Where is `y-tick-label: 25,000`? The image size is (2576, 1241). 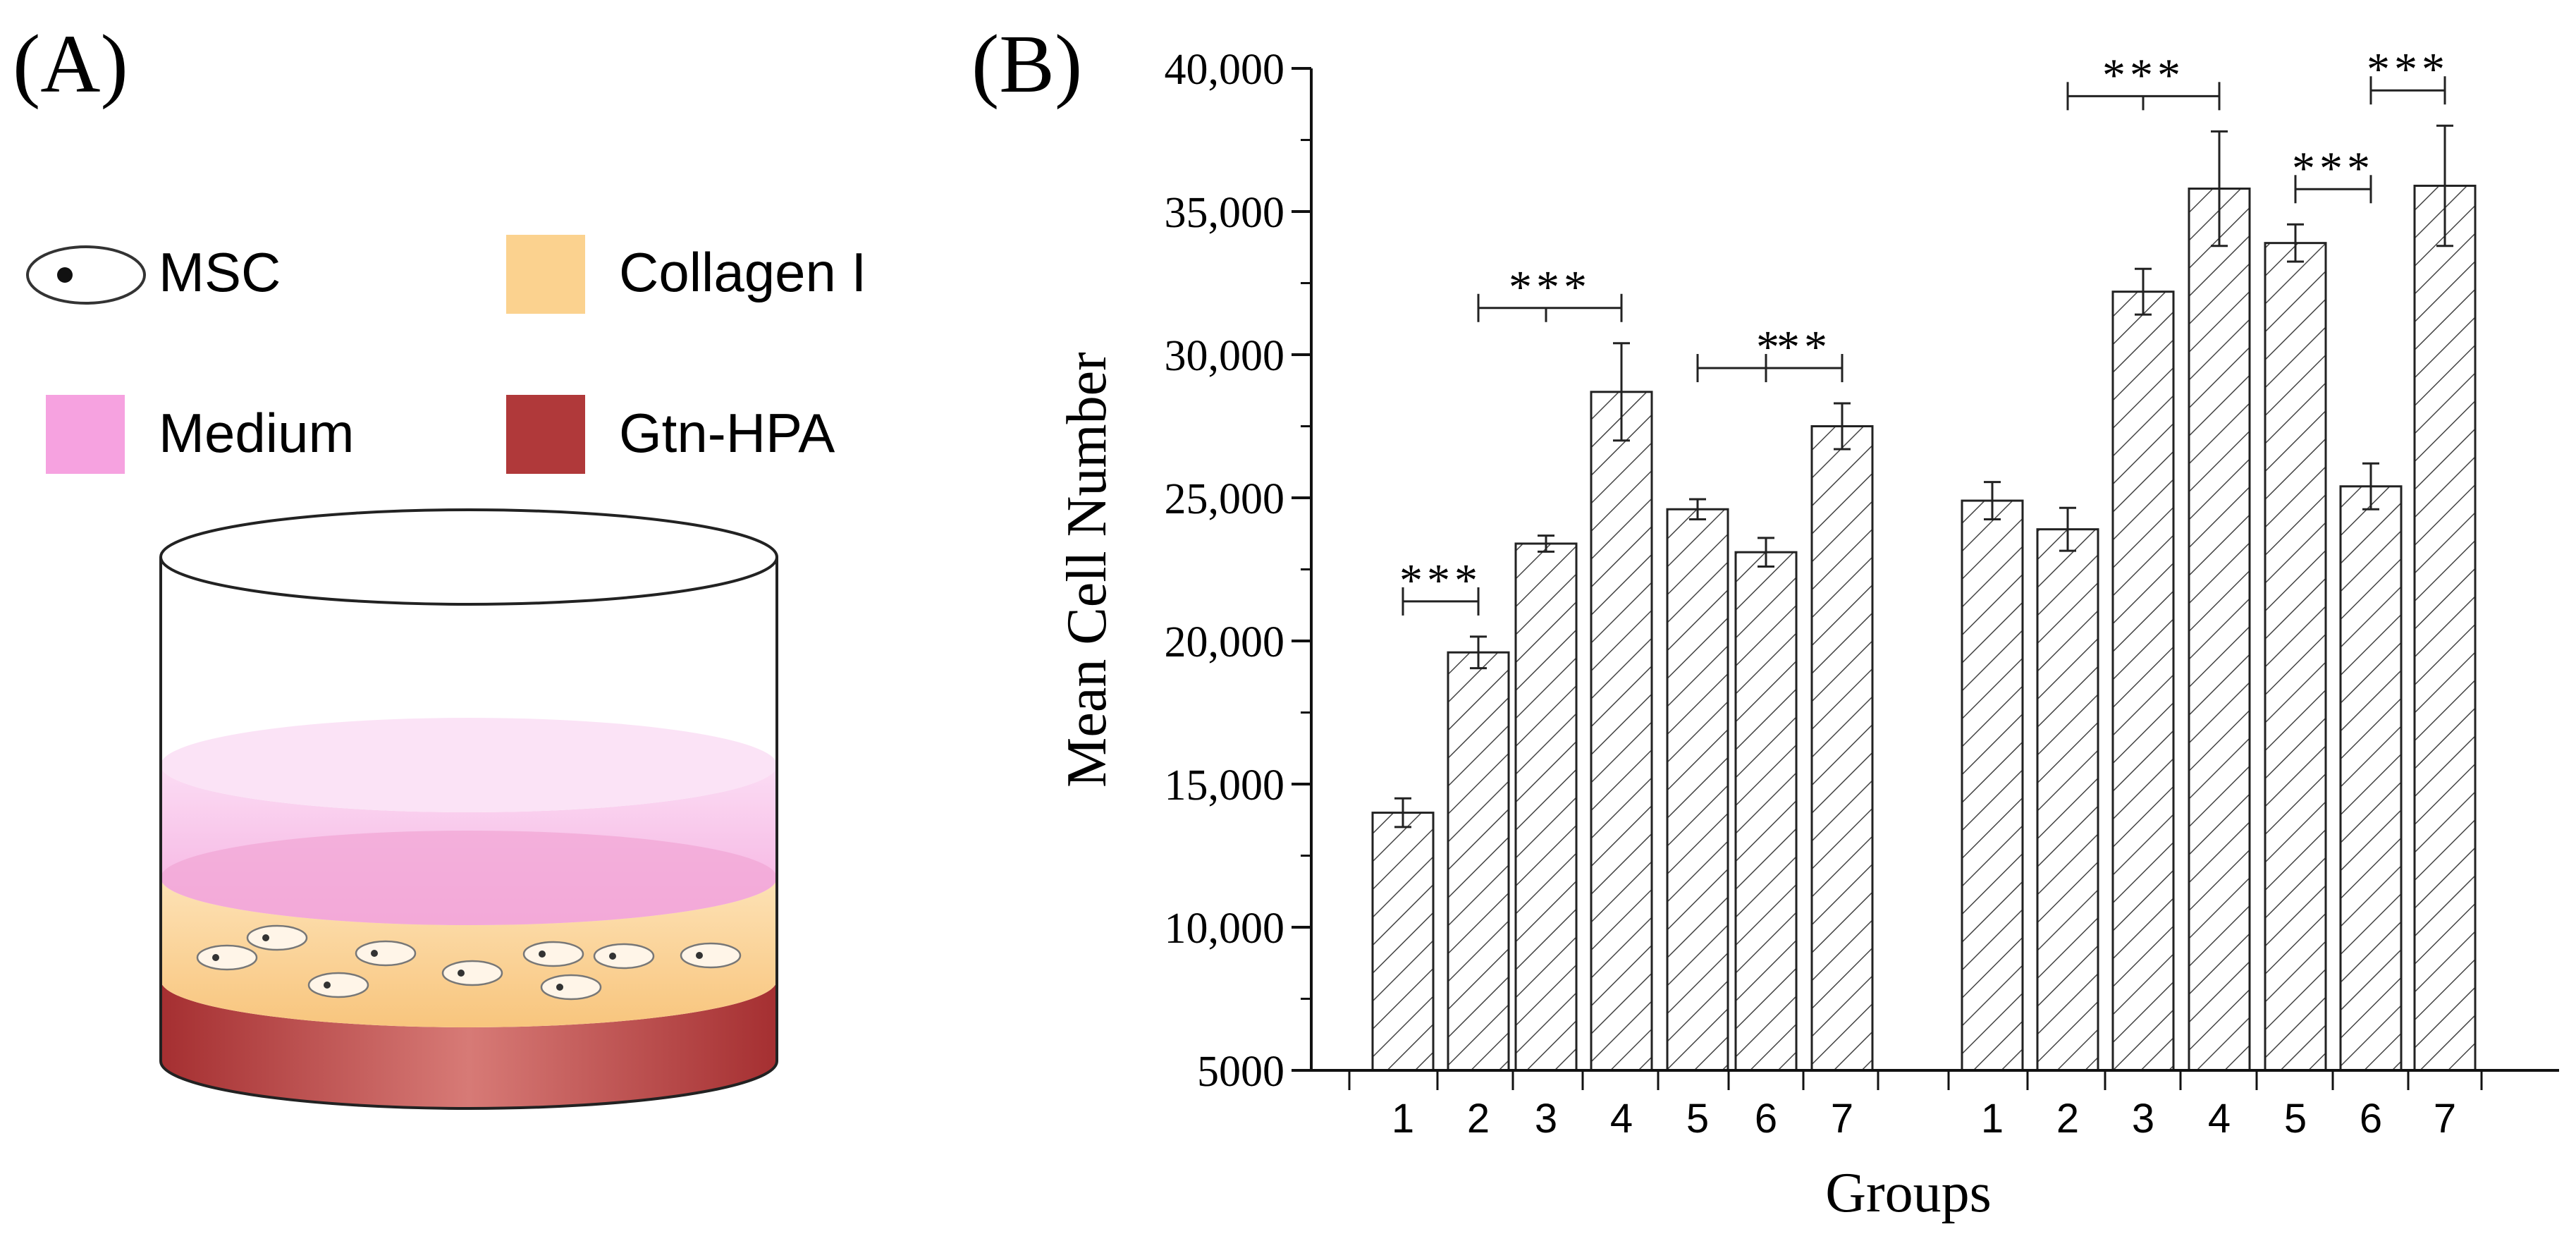
y-tick-label: 25,000 is located at coordinates (1225, 499).